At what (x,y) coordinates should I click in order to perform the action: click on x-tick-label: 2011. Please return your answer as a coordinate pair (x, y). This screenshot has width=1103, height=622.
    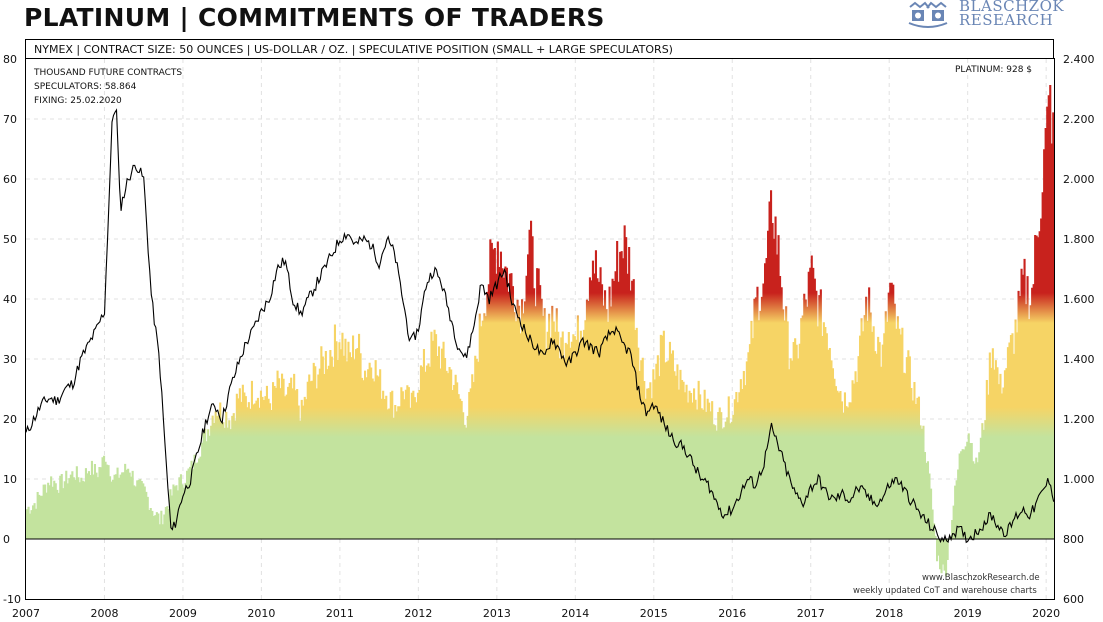
    Looking at the image, I should click on (340, 613).